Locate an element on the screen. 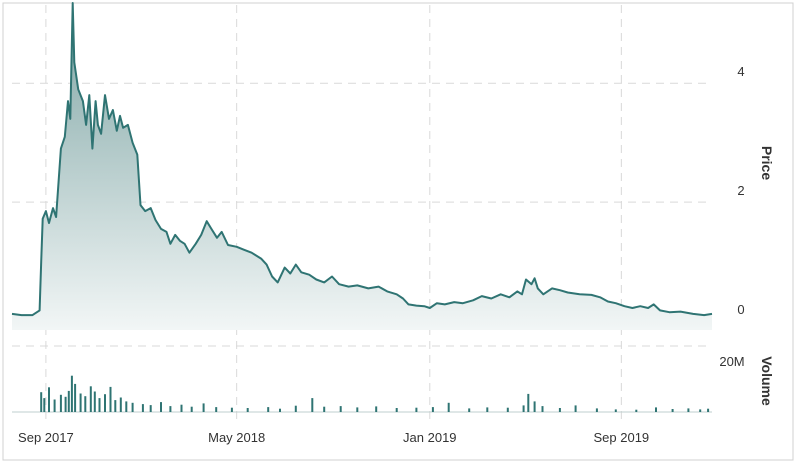  x-tick-label: Sep 2017 is located at coordinates (46, 437).